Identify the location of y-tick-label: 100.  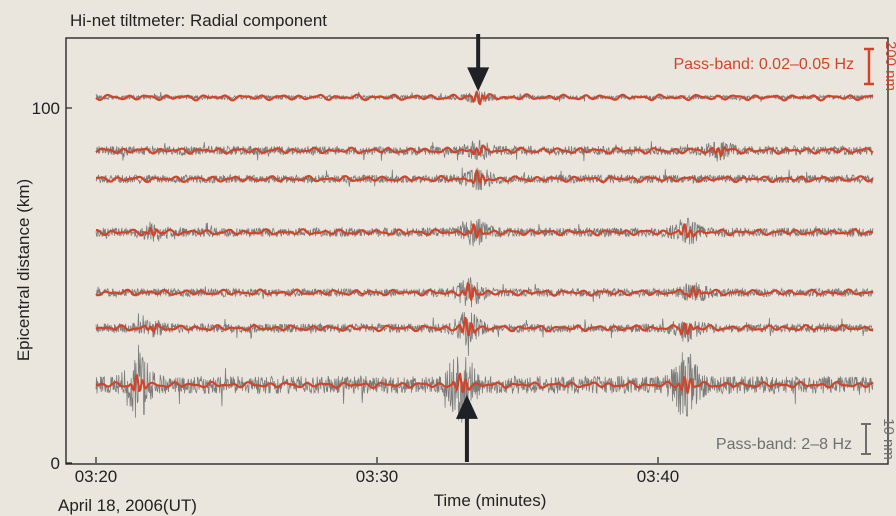
(46, 108).